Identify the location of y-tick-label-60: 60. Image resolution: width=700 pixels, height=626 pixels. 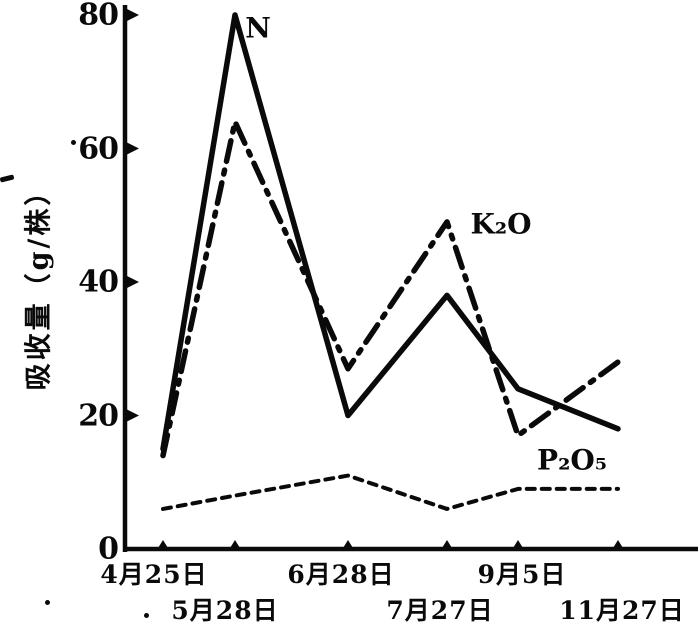
(98, 148).